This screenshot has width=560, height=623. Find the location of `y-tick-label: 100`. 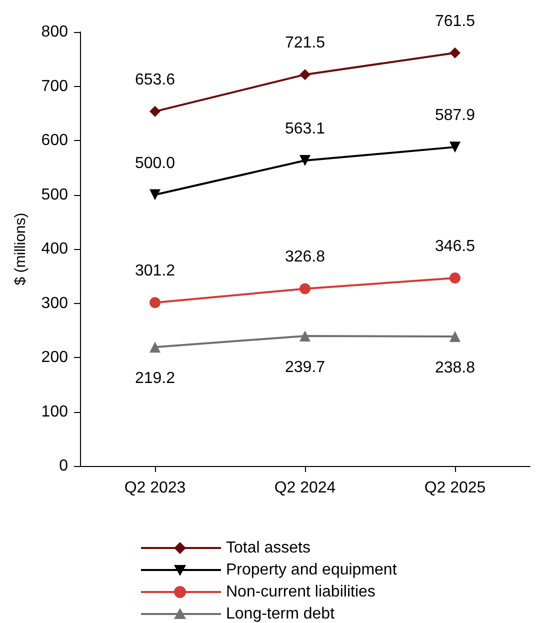

y-tick-label: 100 is located at coordinates (54, 411).